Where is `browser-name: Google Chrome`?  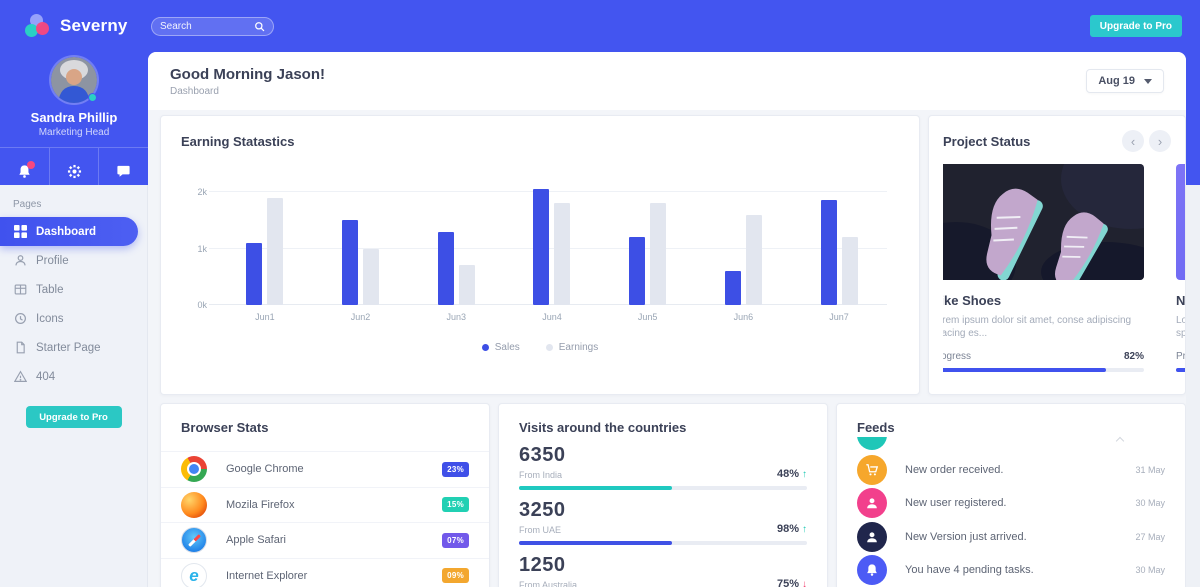
browser-name: Google Chrome is located at coordinates (265, 469).